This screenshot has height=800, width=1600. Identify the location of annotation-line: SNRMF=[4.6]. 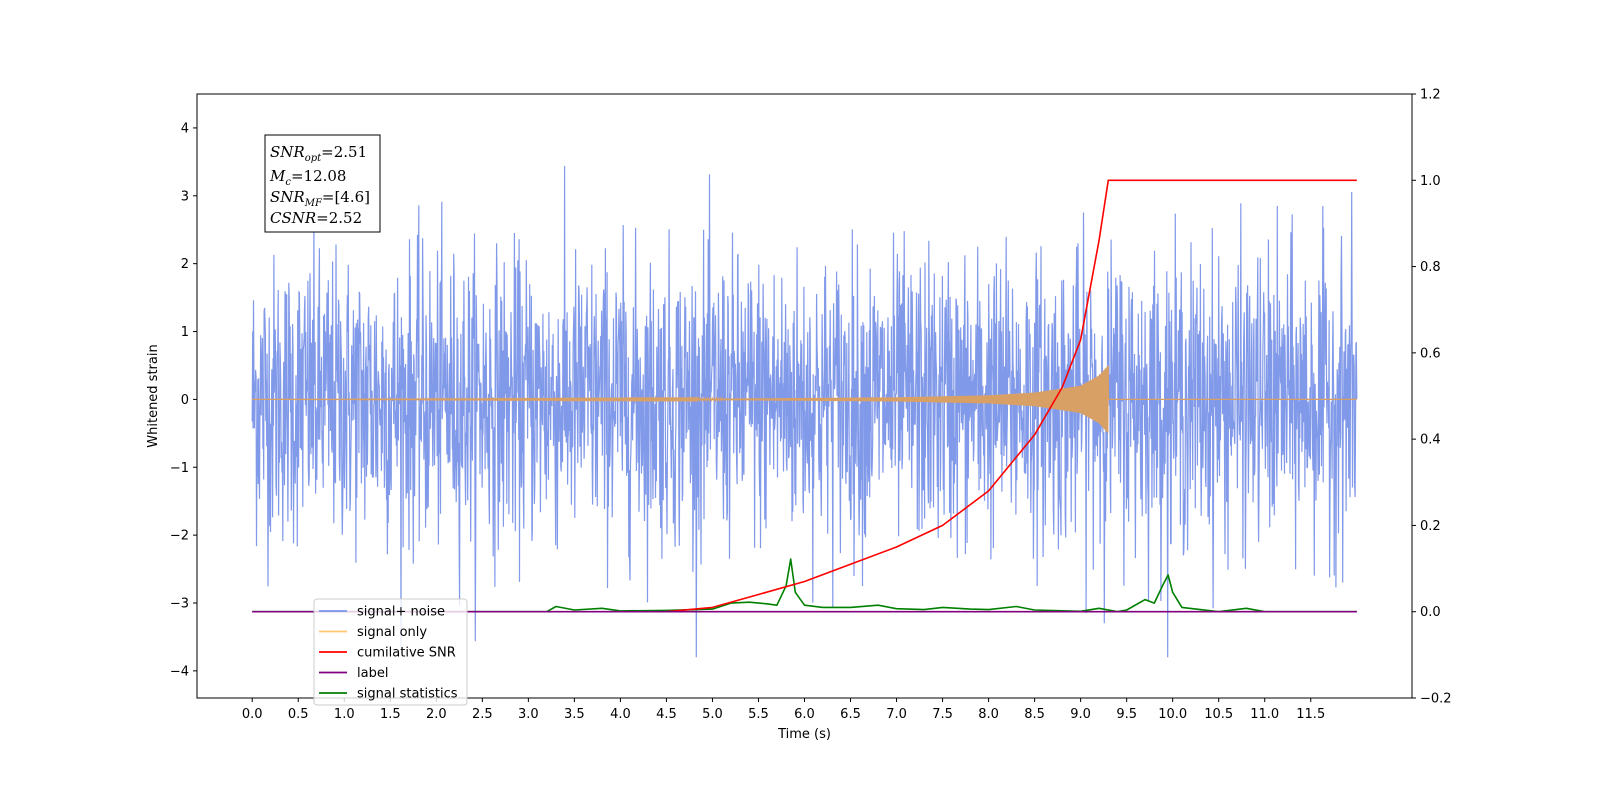
(320, 198).